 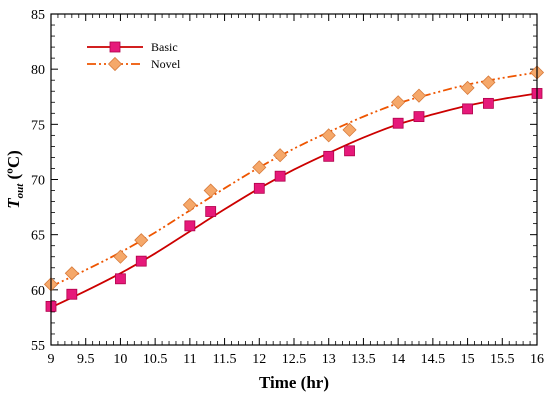 I want to click on y-axis-title-unit: (ºC), so click(x=13, y=166).